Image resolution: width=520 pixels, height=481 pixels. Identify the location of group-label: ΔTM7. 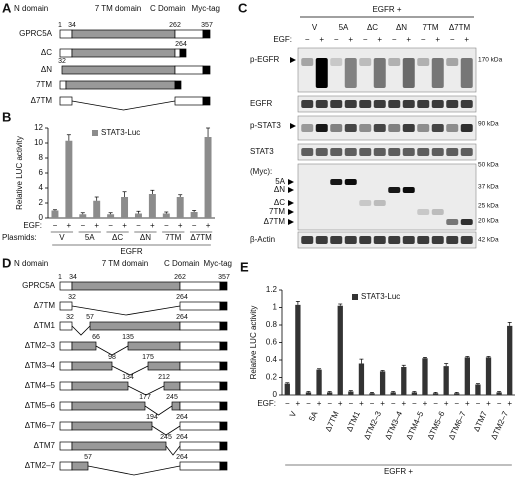
(480, 421).